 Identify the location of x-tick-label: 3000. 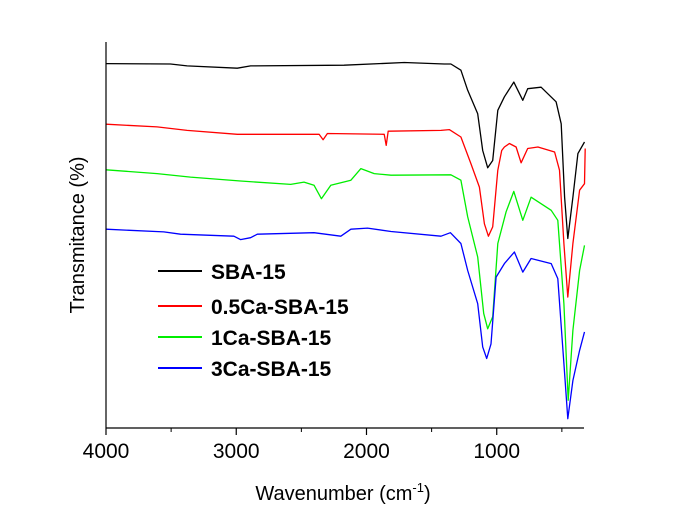
(236, 451).